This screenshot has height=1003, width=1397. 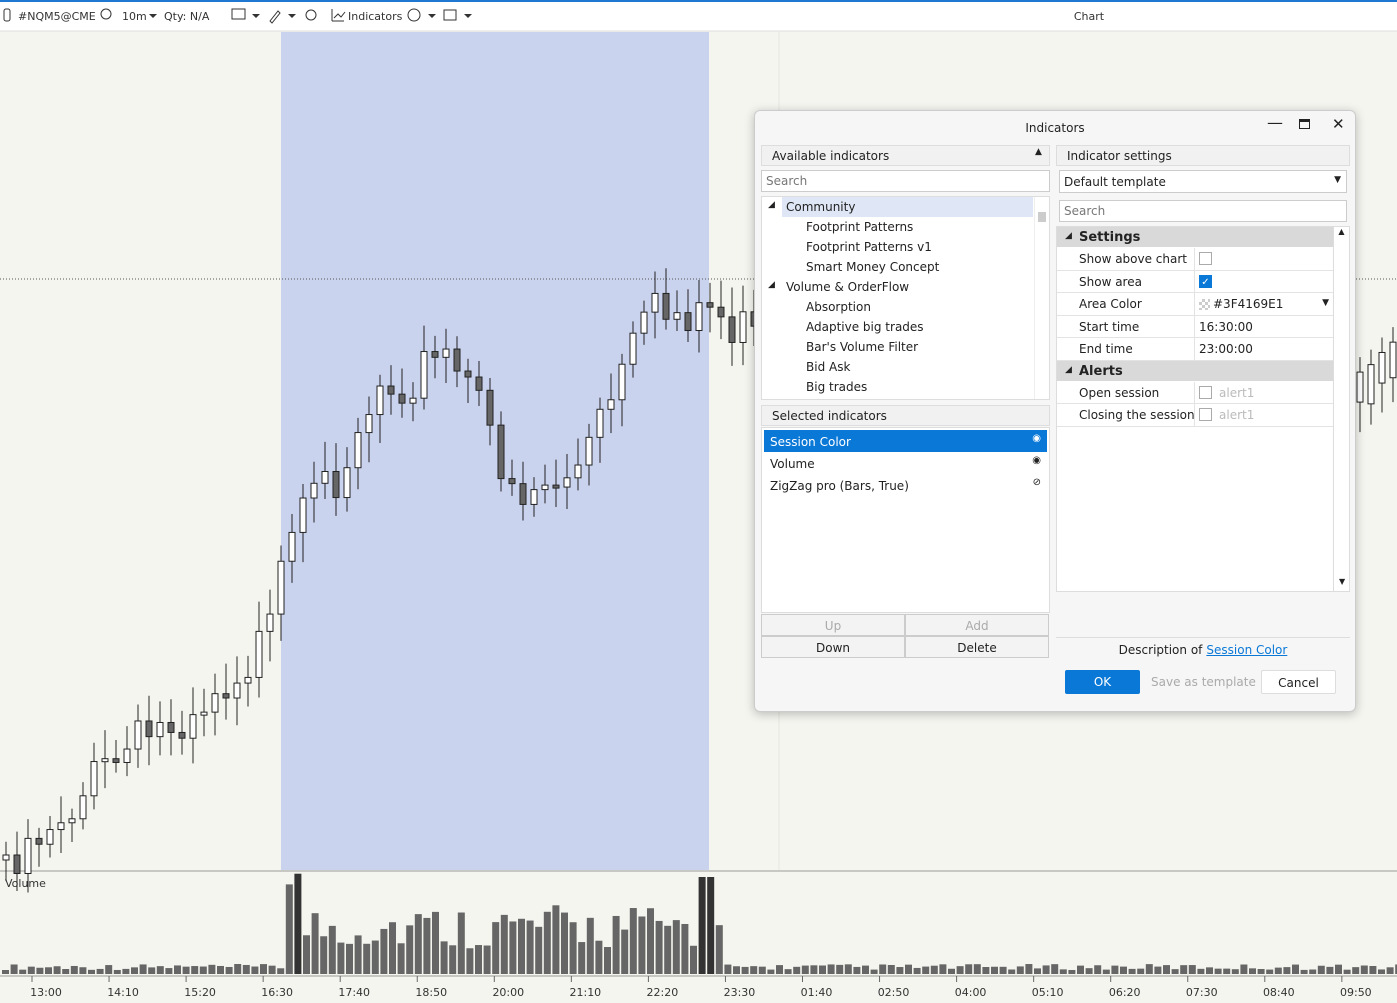 I want to click on tree-group: Community, so click(x=821, y=207).